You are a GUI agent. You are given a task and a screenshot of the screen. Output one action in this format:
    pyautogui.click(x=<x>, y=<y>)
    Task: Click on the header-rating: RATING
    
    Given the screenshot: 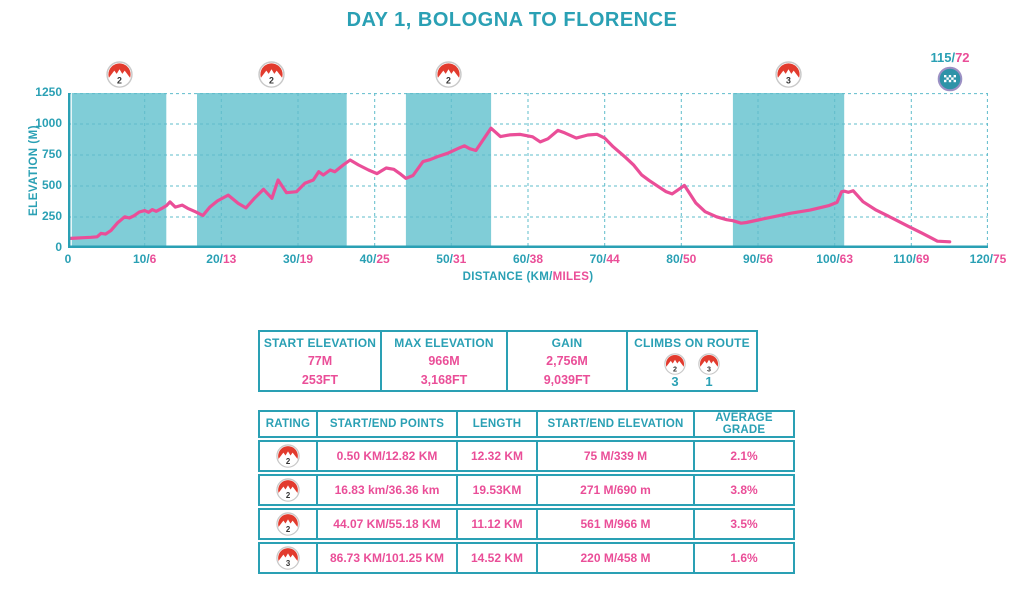 What is the action you would take?
    pyautogui.click(x=288, y=424)
    